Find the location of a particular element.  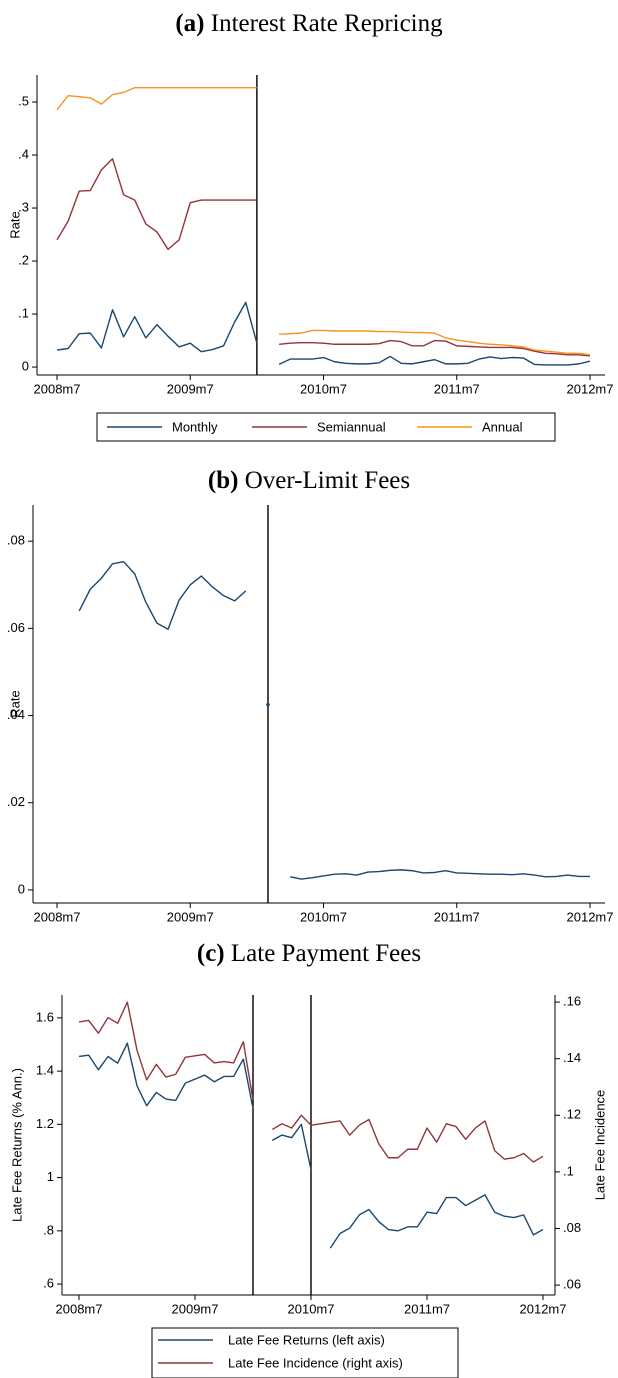

y-tick-label: .2 is located at coordinates (23, 259).